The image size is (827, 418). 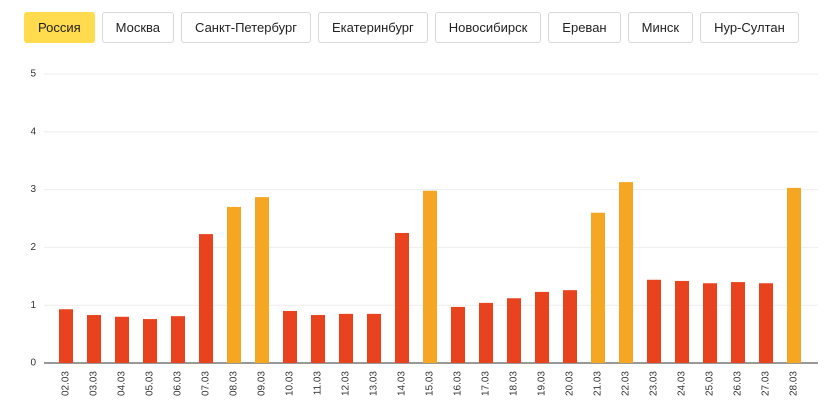 What do you see at coordinates (402, 383) in the screenshot?
I see `x-tick-label: 14.03` at bounding box center [402, 383].